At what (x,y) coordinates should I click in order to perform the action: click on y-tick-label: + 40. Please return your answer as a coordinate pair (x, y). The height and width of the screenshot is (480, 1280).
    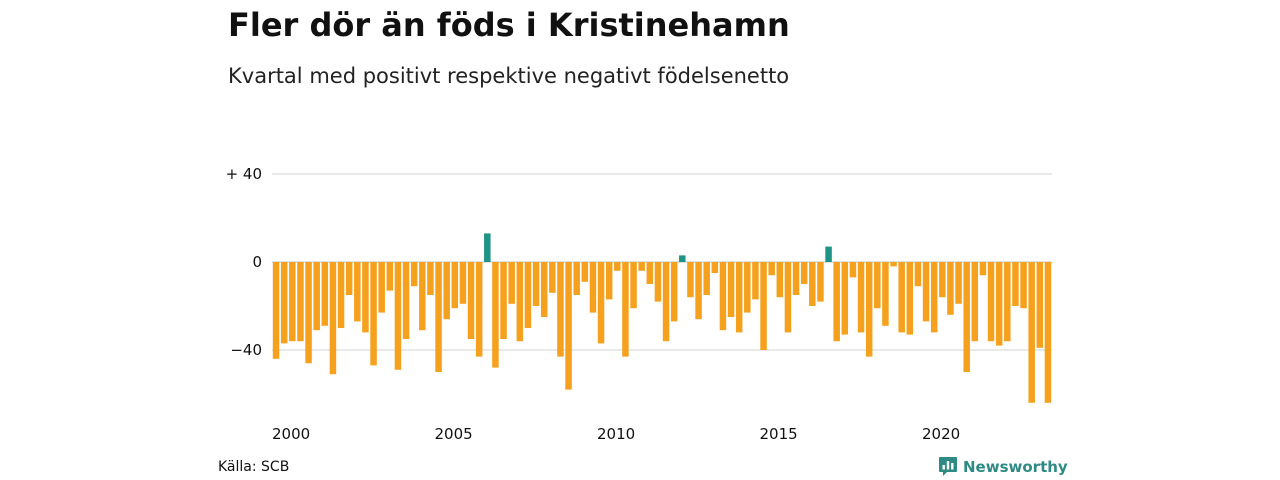
    Looking at the image, I should click on (244, 174).